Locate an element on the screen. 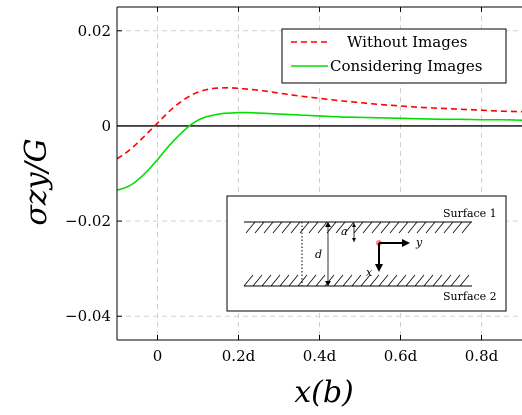 Image resolution: width=522 pixels, height=415 pixels. x-tick-label: 0.4d is located at coordinates (320, 356).